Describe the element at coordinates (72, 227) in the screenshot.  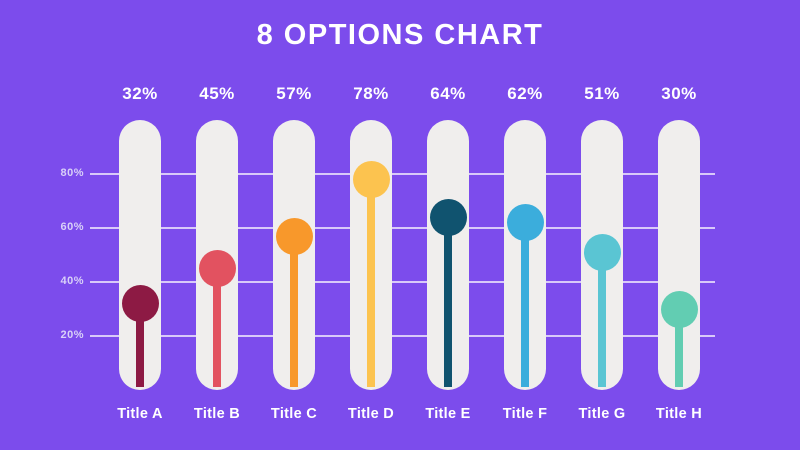
I see `y-axis-tick-label: 60%` at that location.